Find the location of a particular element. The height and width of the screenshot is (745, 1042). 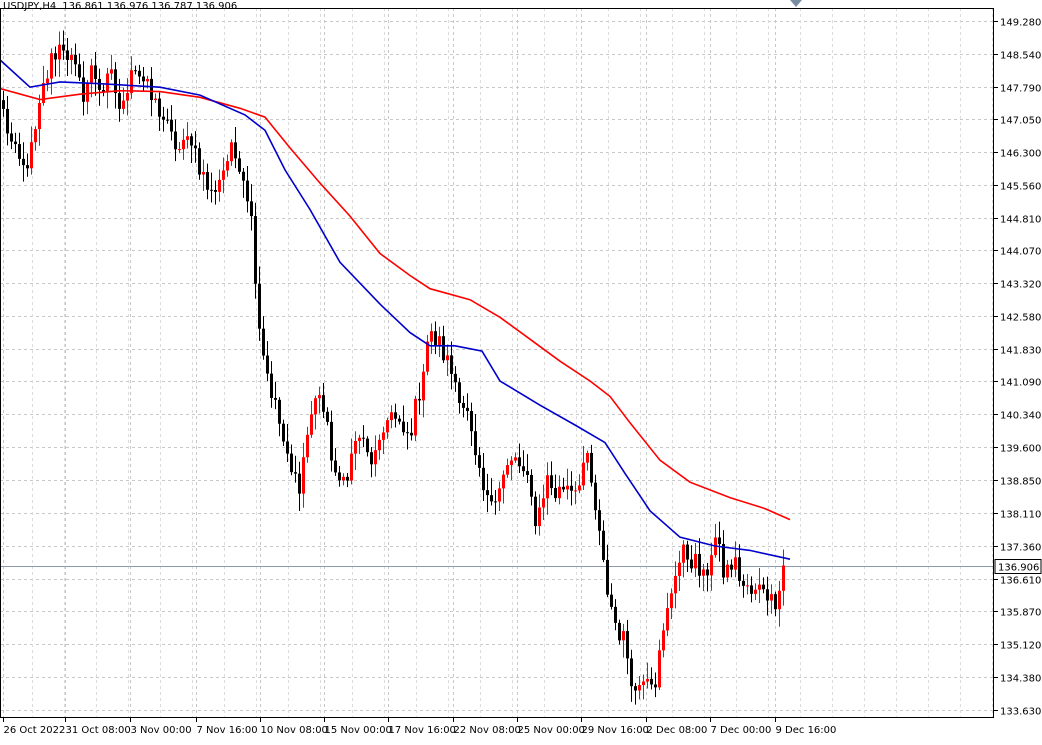

y-tick-label: 141.830 is located at coordinates (1020, 351).